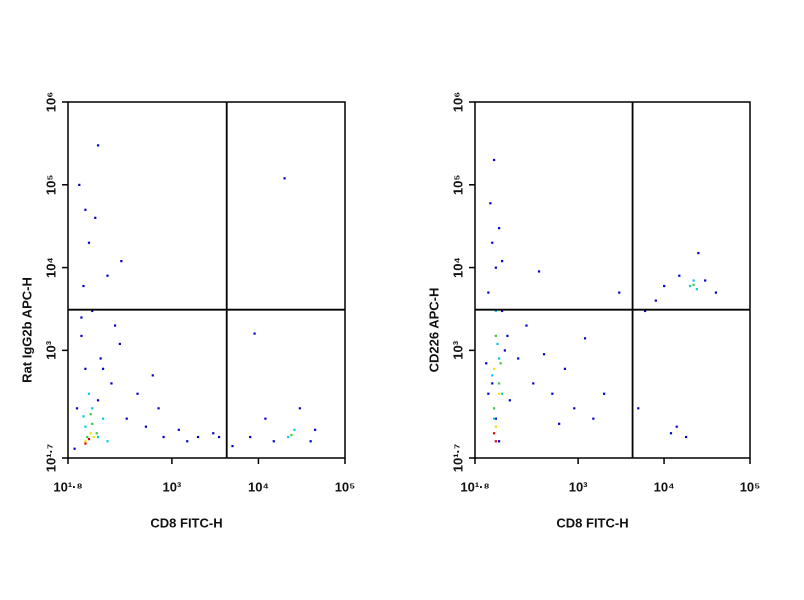 The image size is (804, 600). I want to click on y-tick-label: 10⁴, so click(457, 267).